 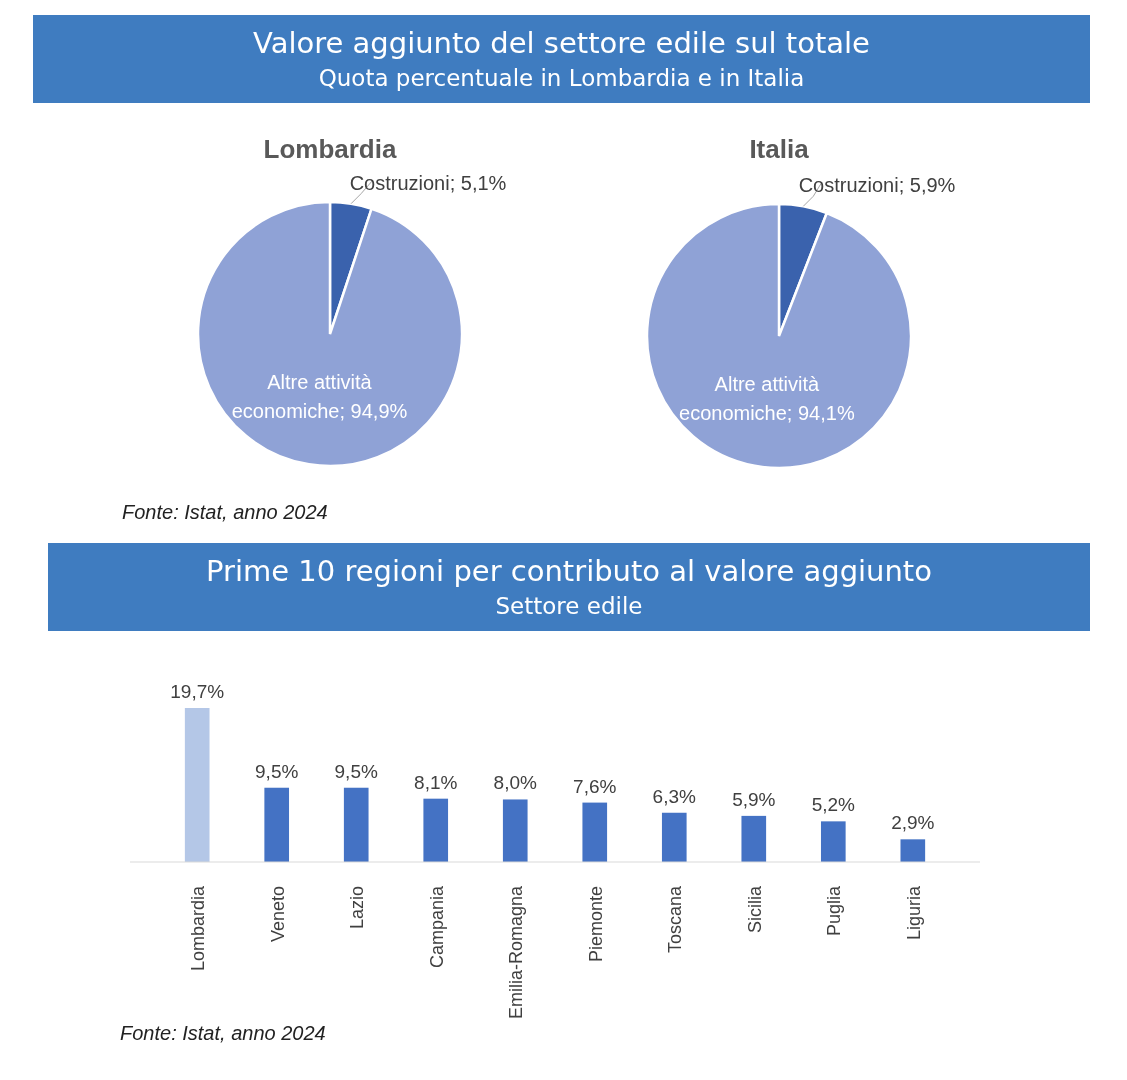 I want to click on x-tick-label: Veneto, so click(x=277, y=914).